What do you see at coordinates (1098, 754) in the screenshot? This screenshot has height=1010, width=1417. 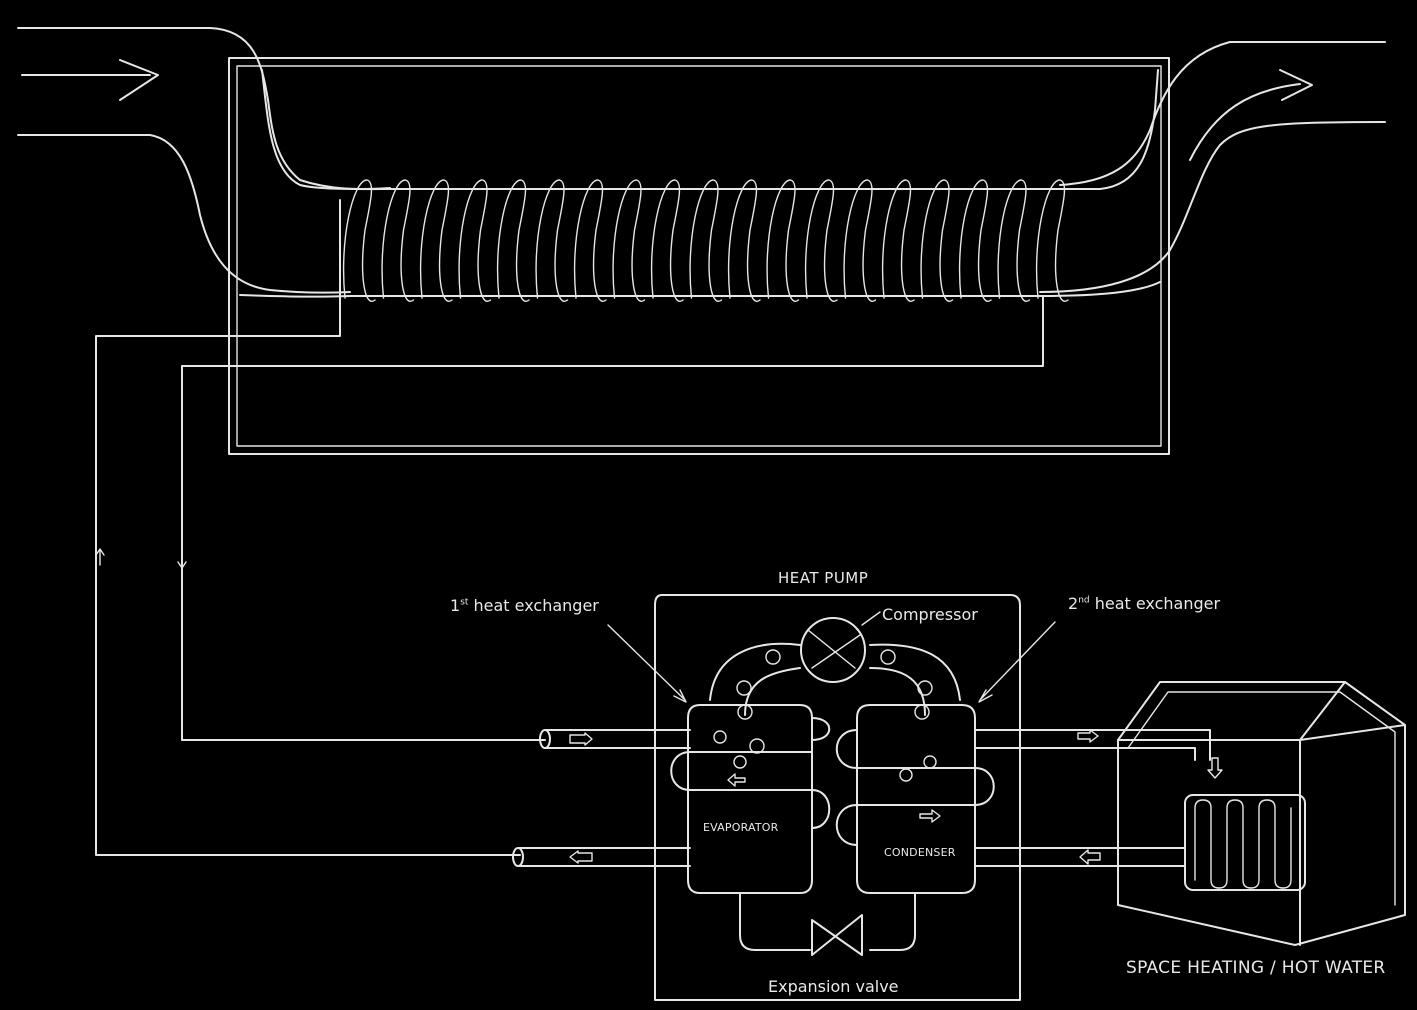 I see `heating-supply-pipe` at bounding box center [1098, 754].